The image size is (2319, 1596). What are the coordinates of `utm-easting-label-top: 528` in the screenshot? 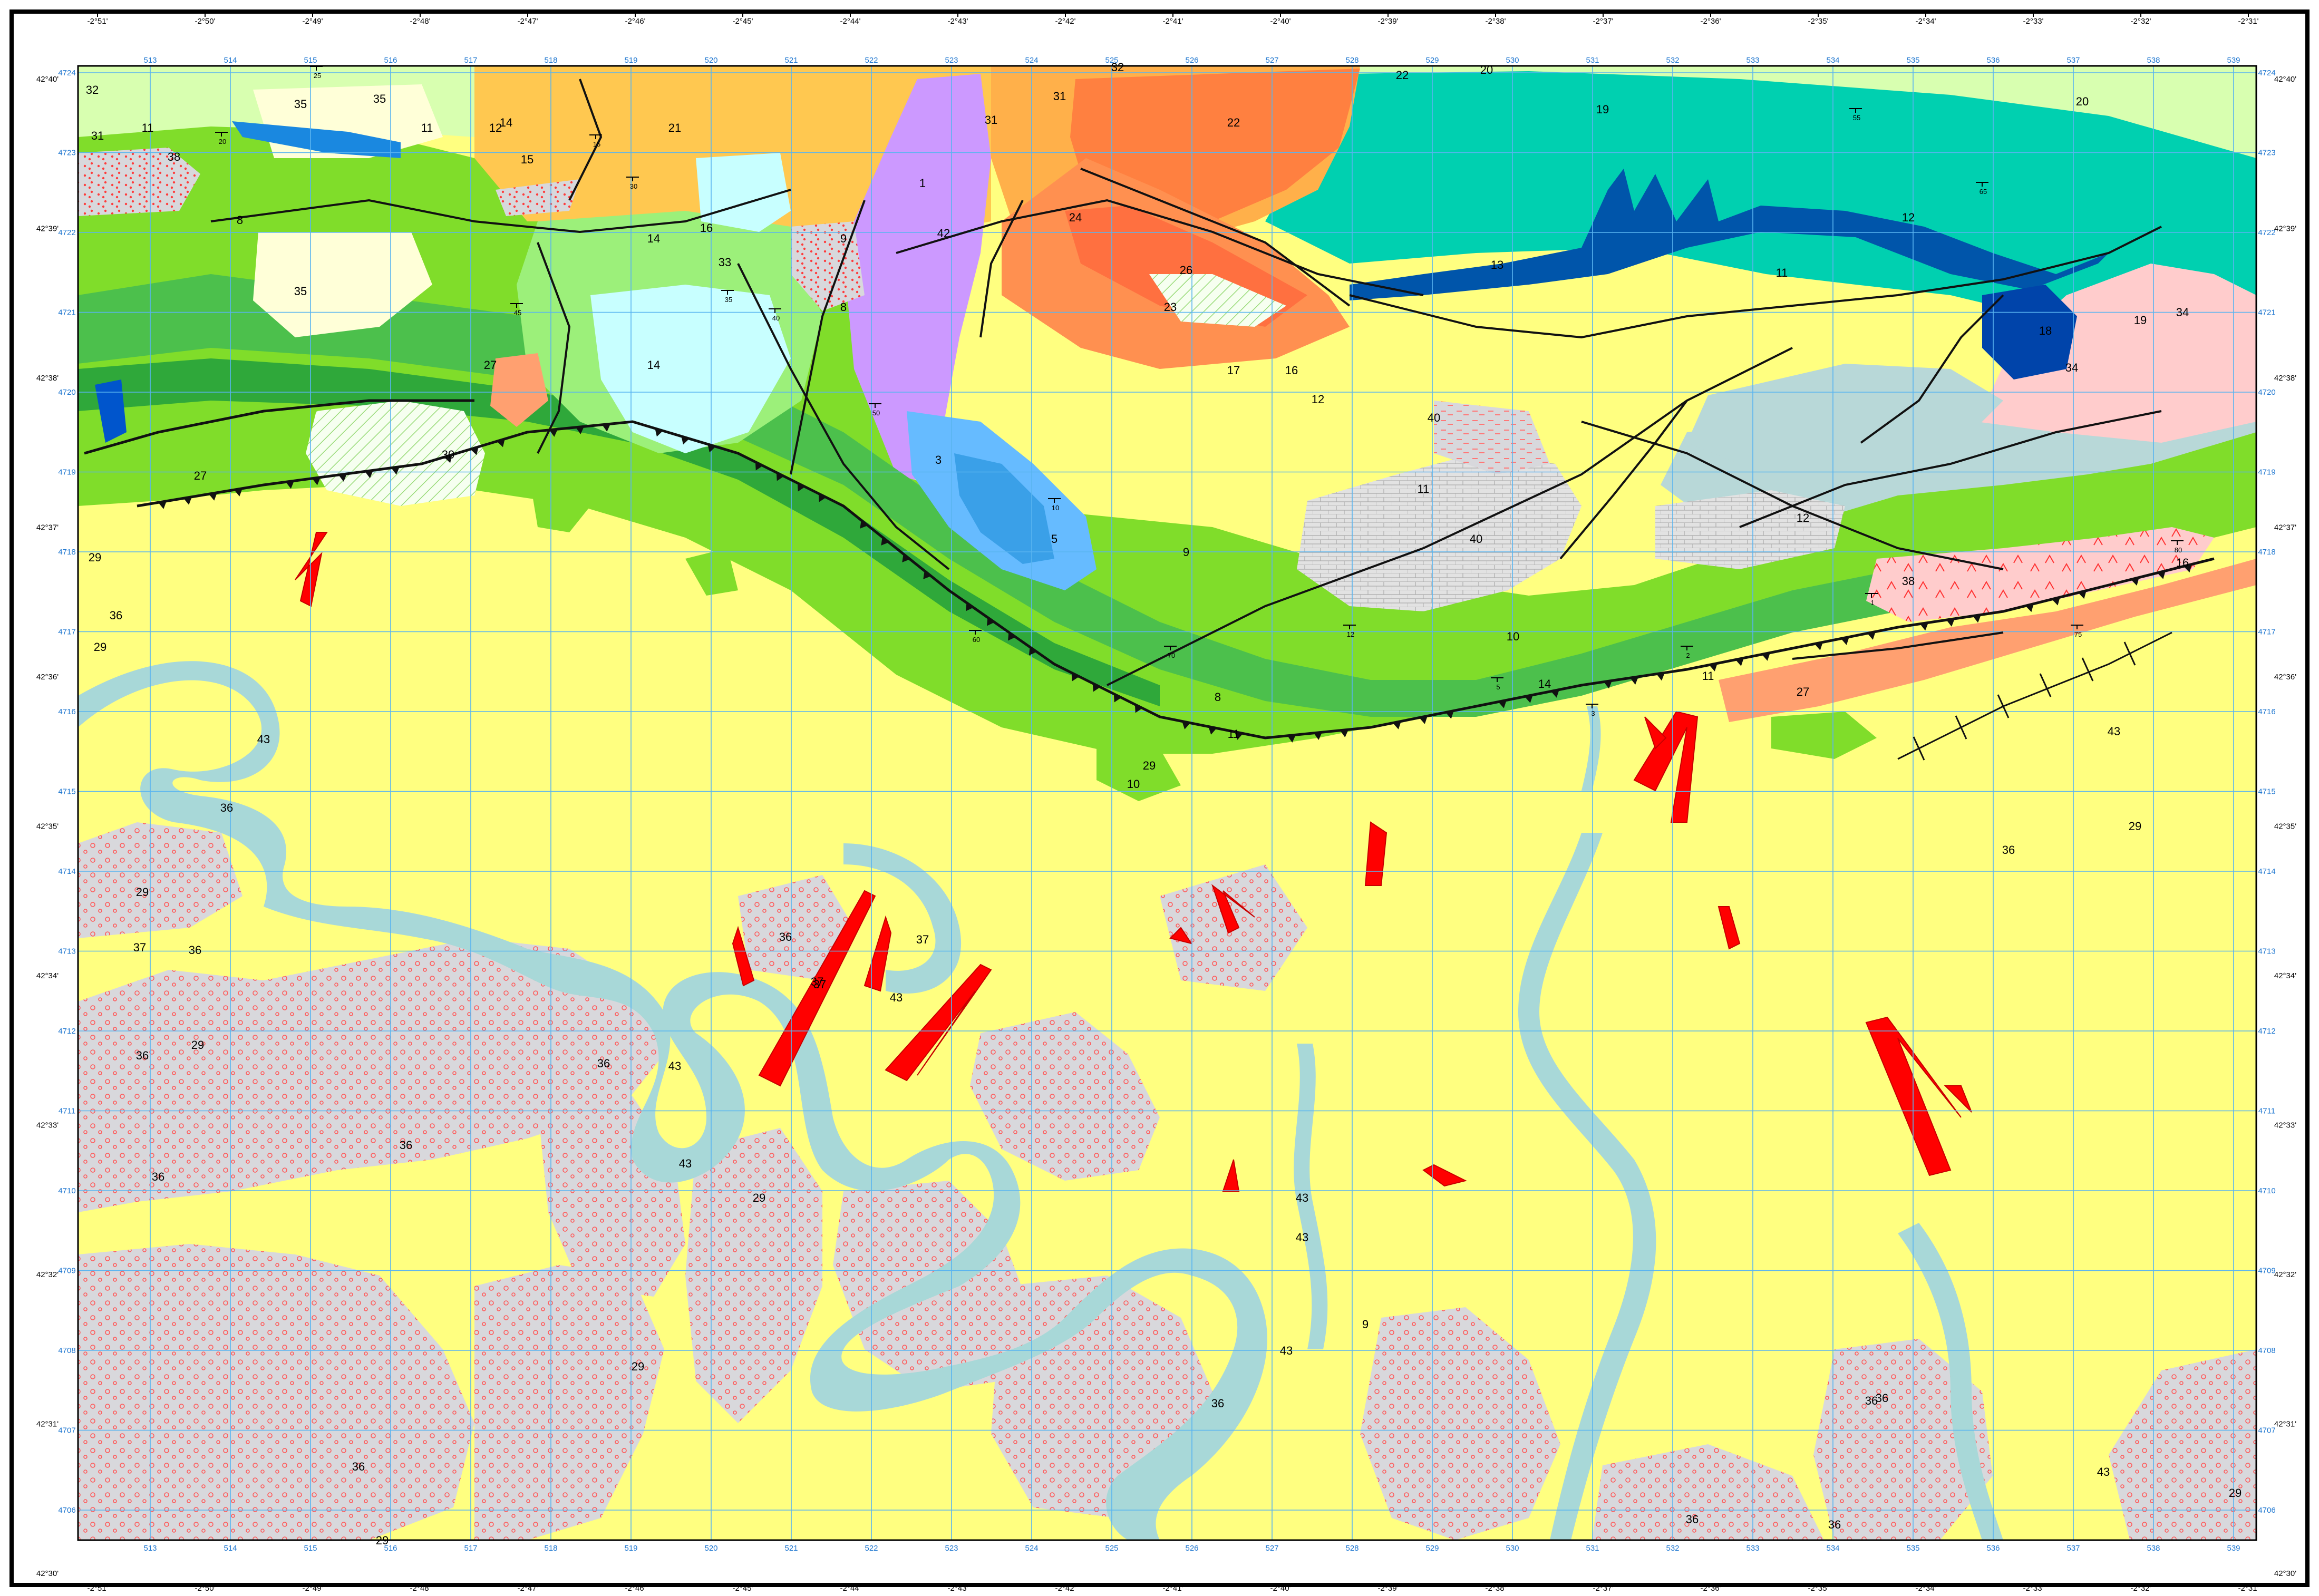 It's located at (1352, 60).